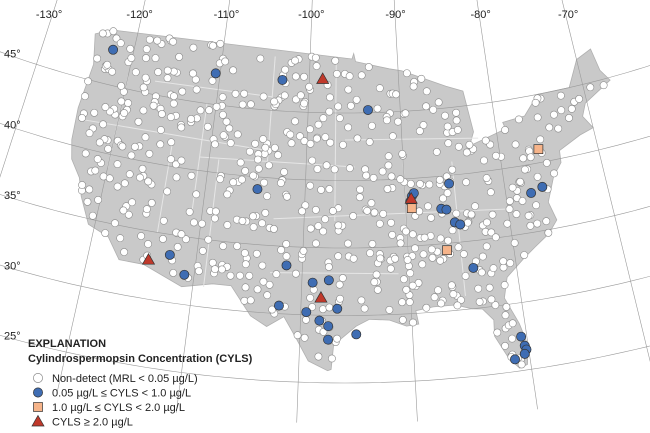 The image size is (650, 433). Describe the element at coordinates (125, 379) in the screenshot. I see `legend-label: Non-detect (MRL < 0.05 µg/L)` at that location.